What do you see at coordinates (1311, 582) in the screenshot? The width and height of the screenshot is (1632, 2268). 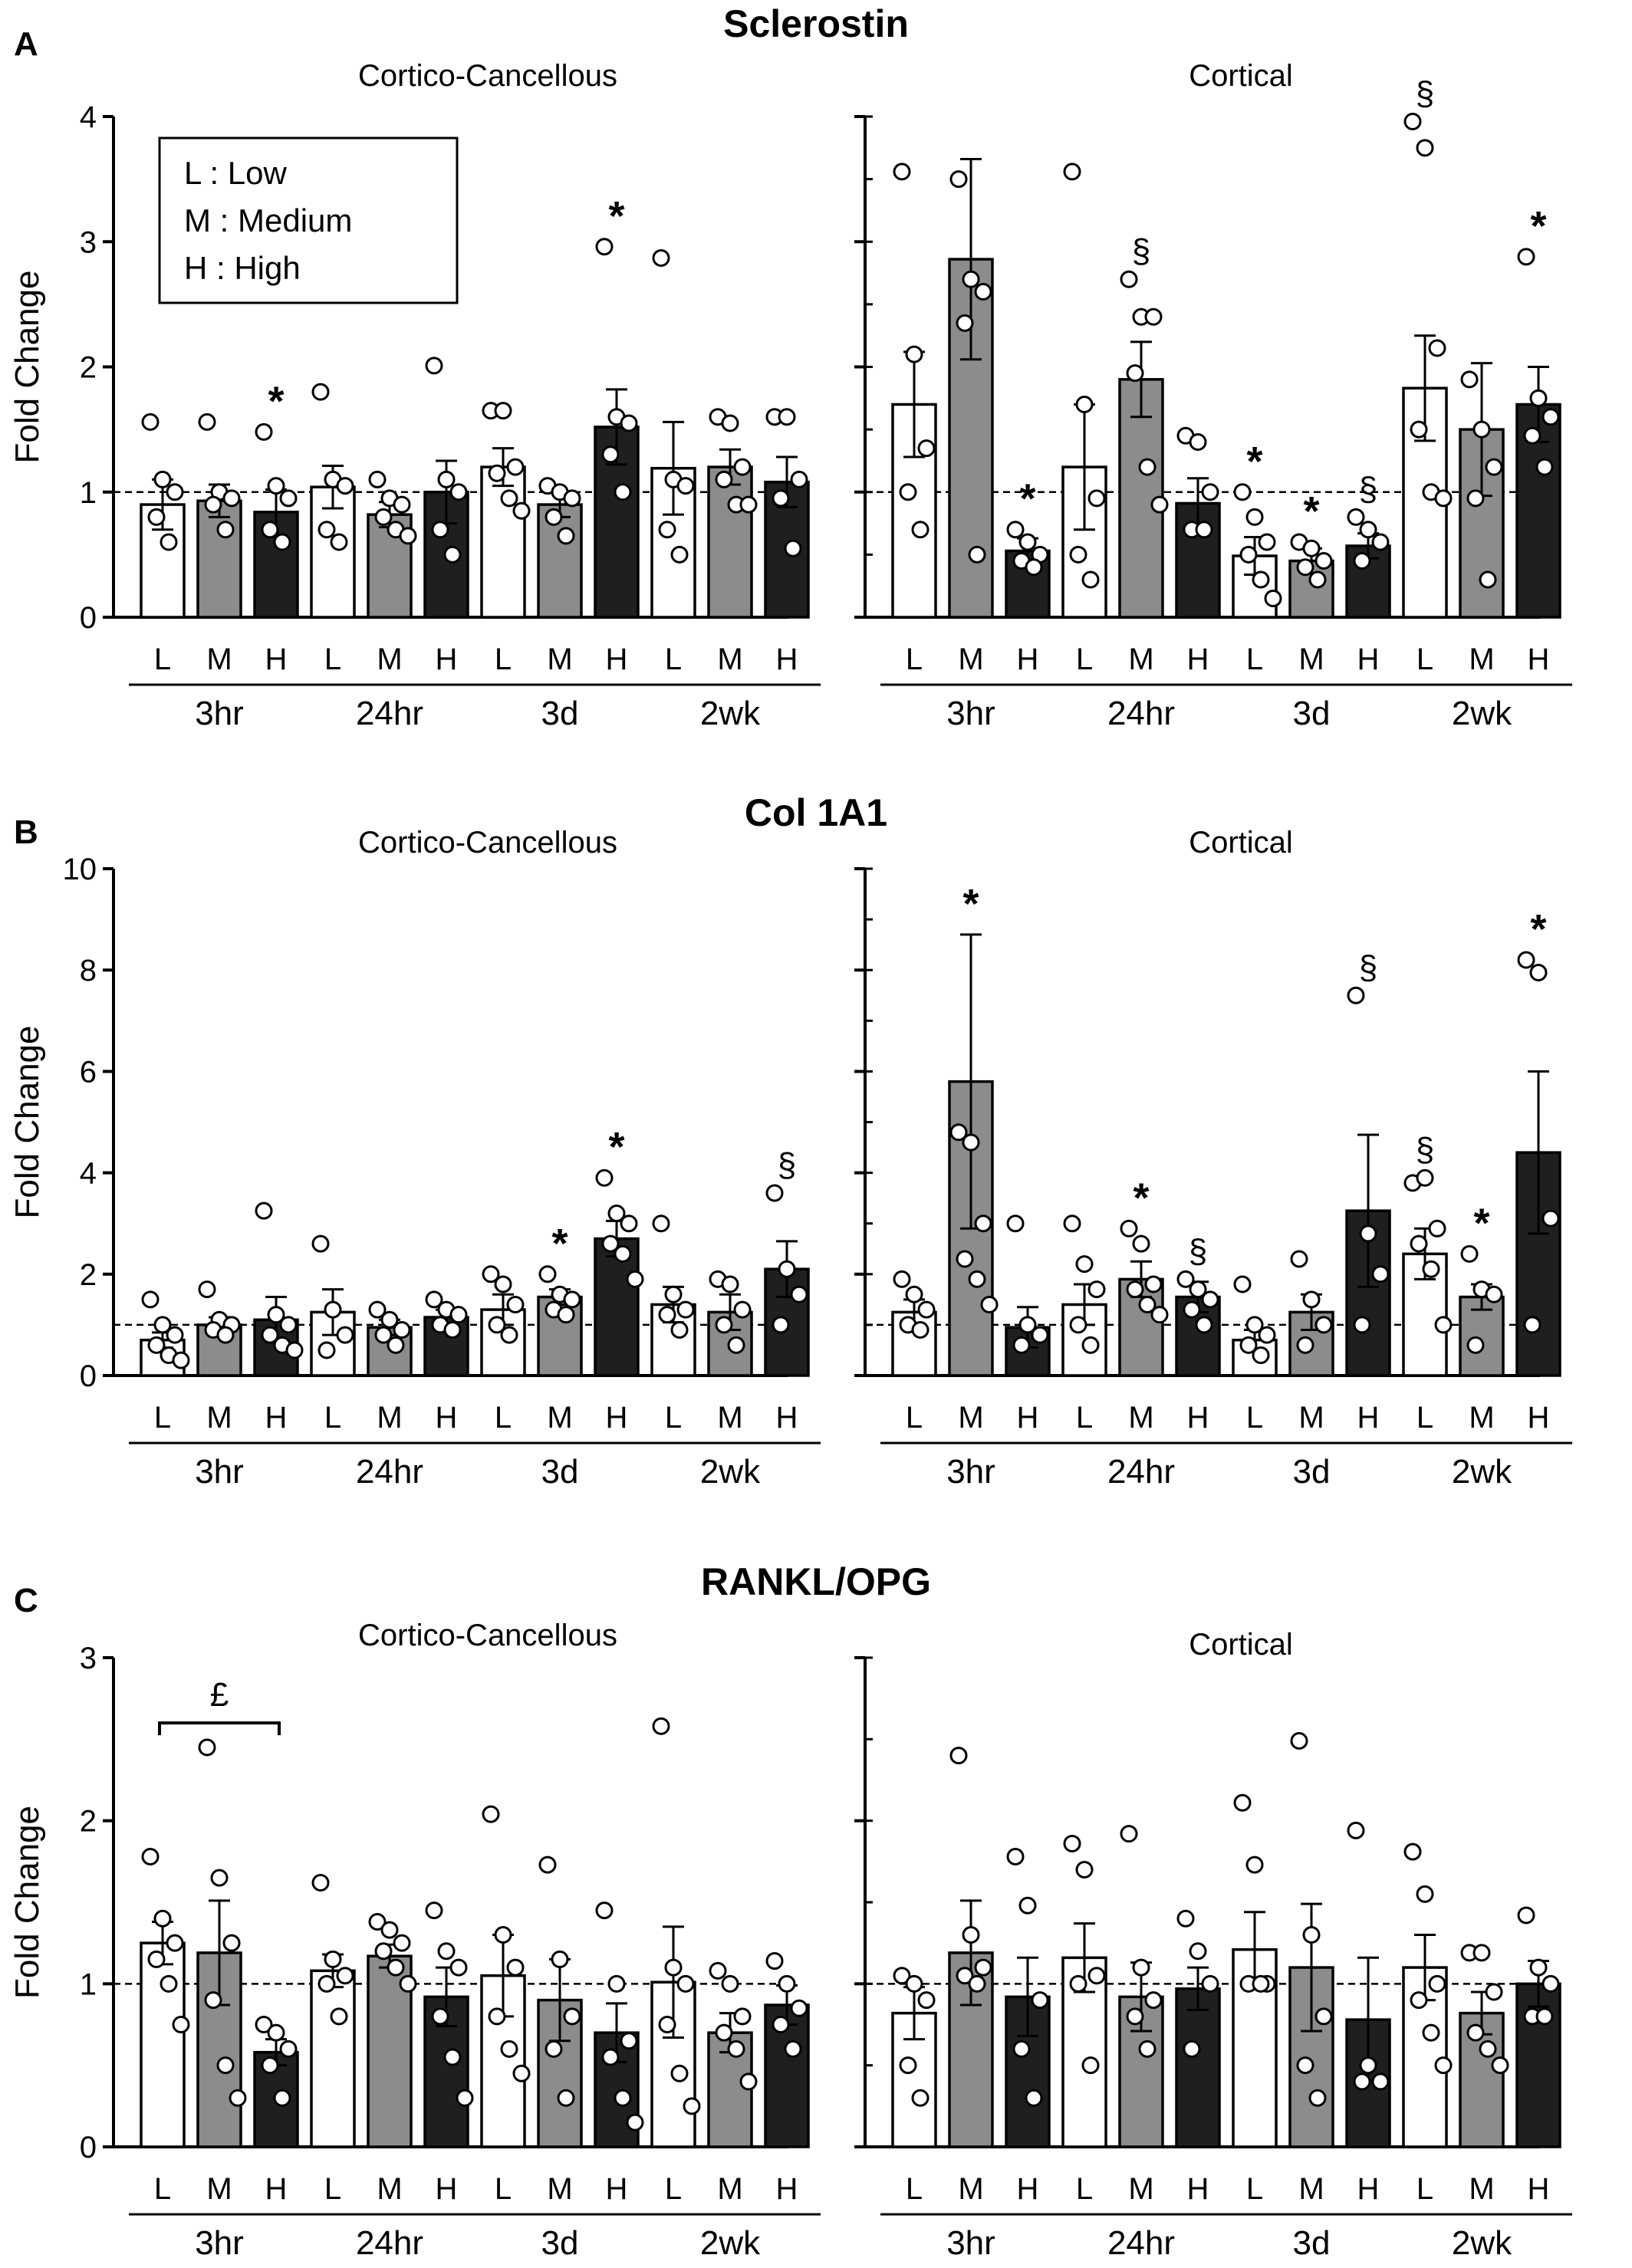 I see `bar-group-3d-M: *M` at bounding box center [1311, 582].